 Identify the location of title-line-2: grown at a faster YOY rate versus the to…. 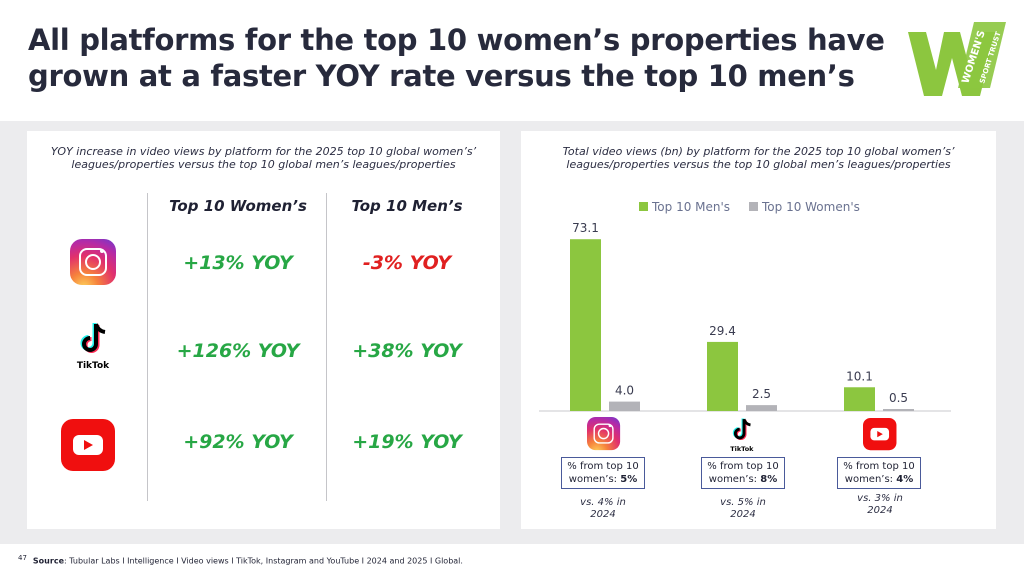
(441, 76).